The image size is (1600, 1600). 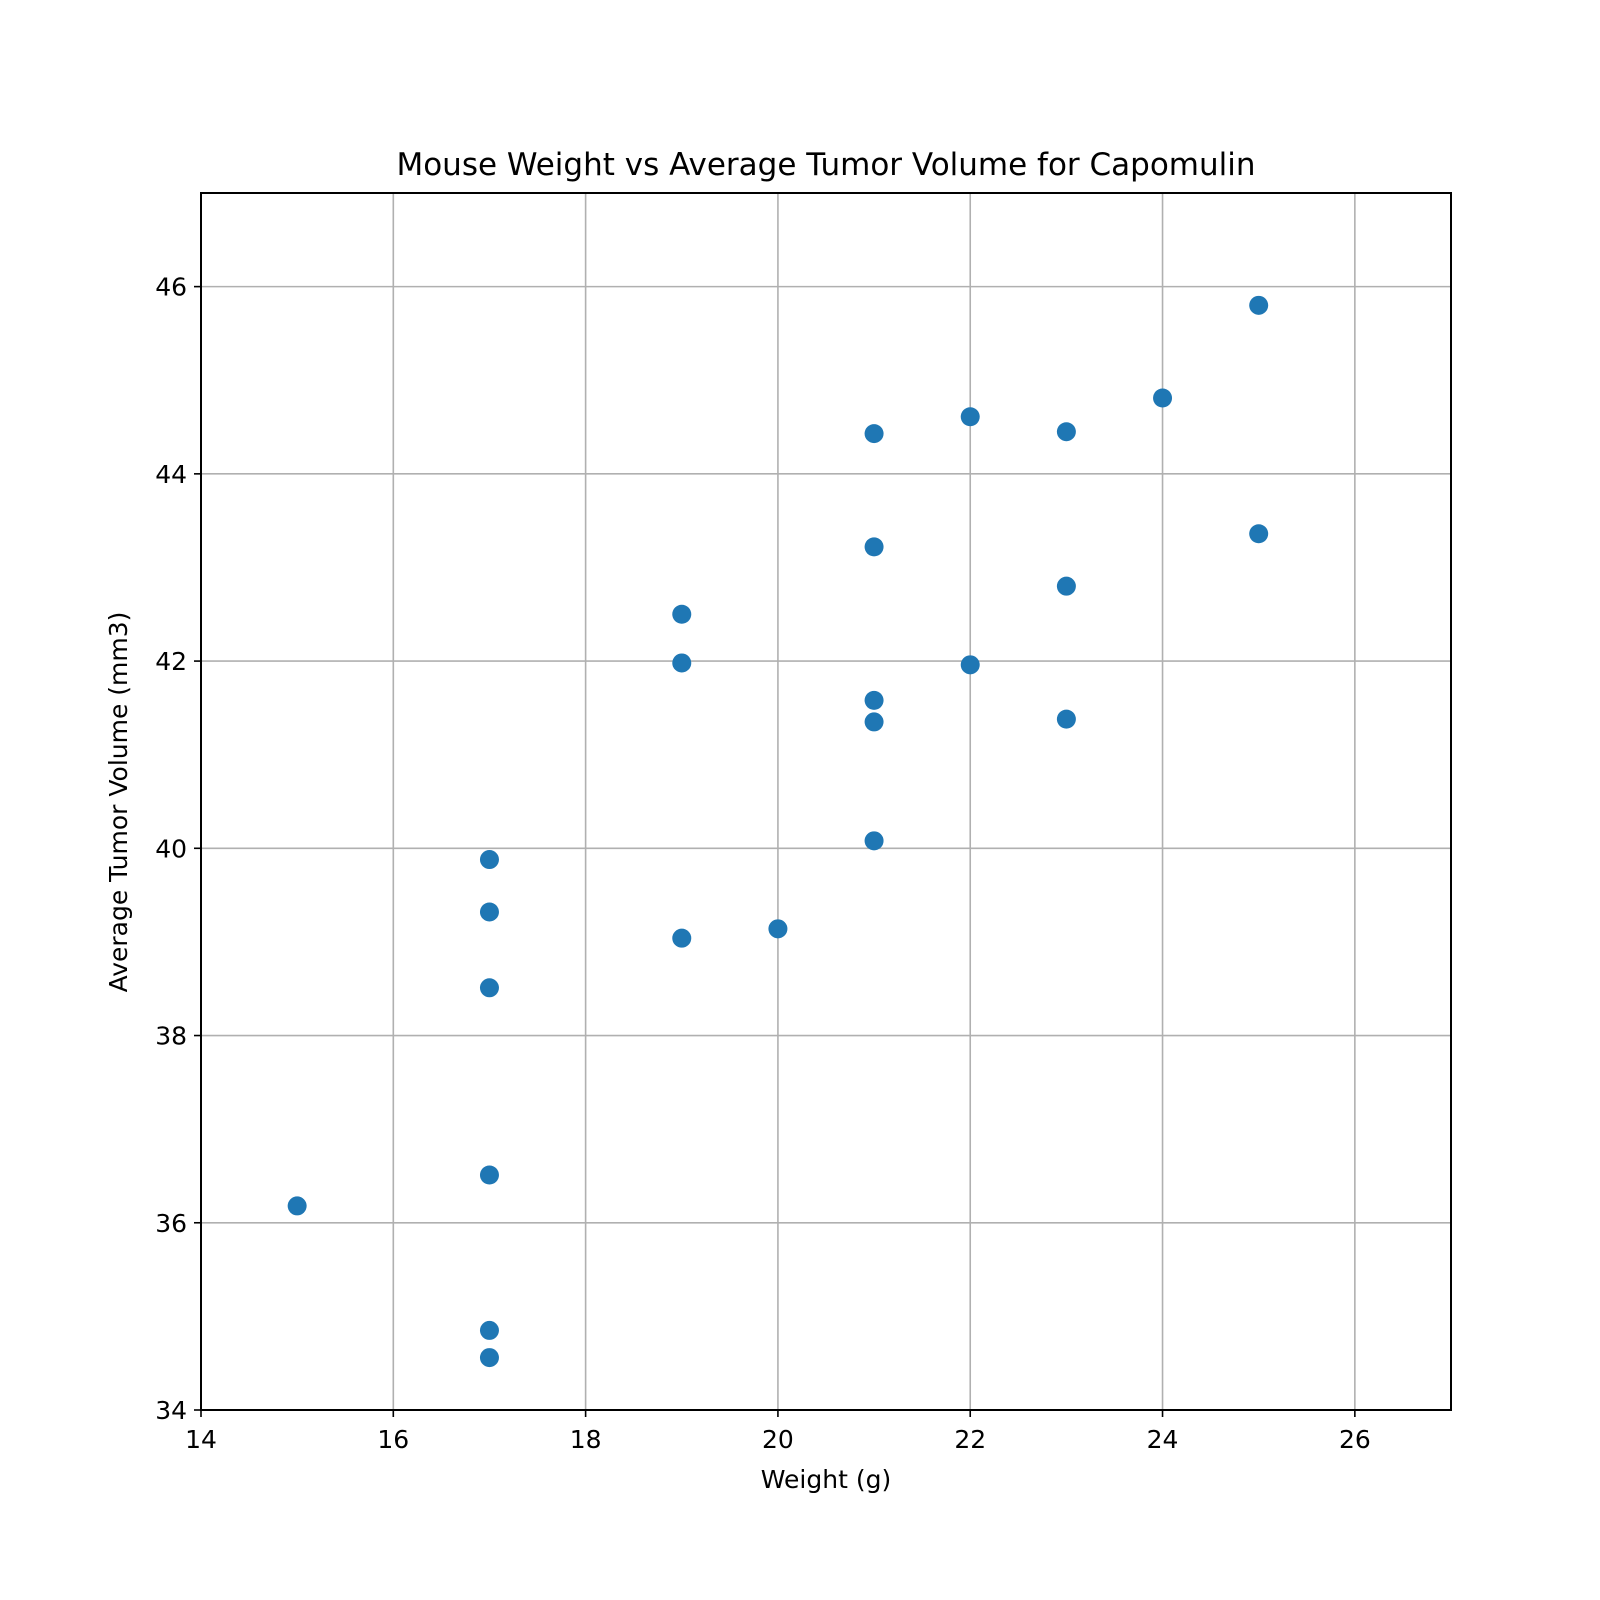 What do you see at coordinates (171, 1223) in the screenshot?
I see `y-tick-label: 36` at bounding box center [171, 1223].